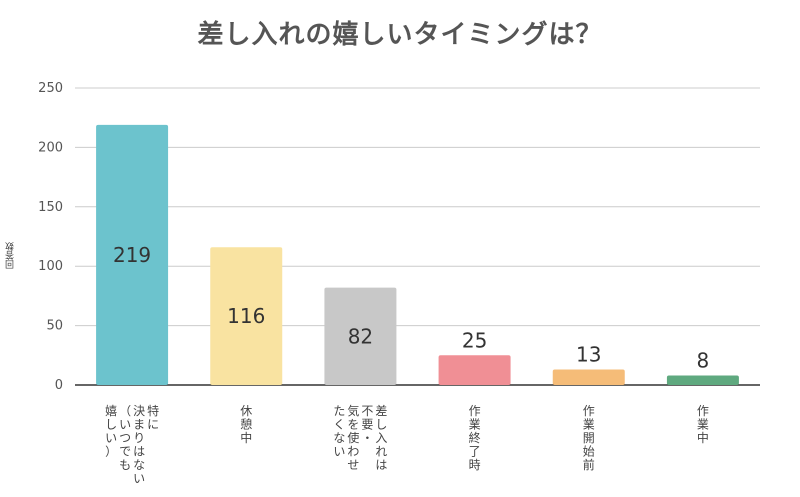 This screenshot has width=800, height=497. I want to click on x-tick-label-char: を, so click(353, 425).